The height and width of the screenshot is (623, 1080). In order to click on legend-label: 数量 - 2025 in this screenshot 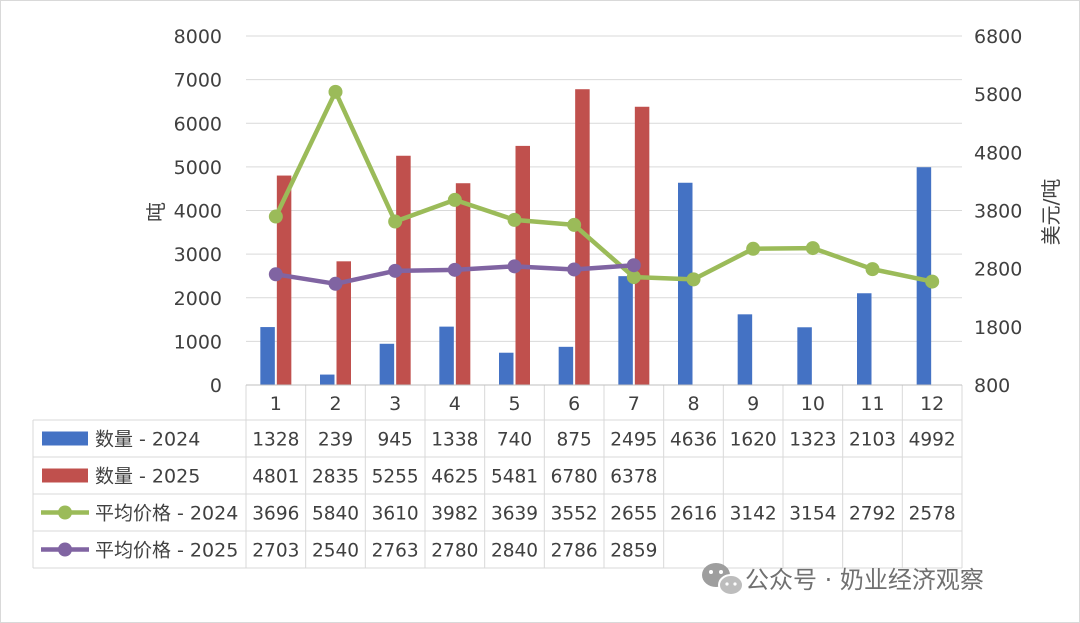, I will do `click(147, 477)`.